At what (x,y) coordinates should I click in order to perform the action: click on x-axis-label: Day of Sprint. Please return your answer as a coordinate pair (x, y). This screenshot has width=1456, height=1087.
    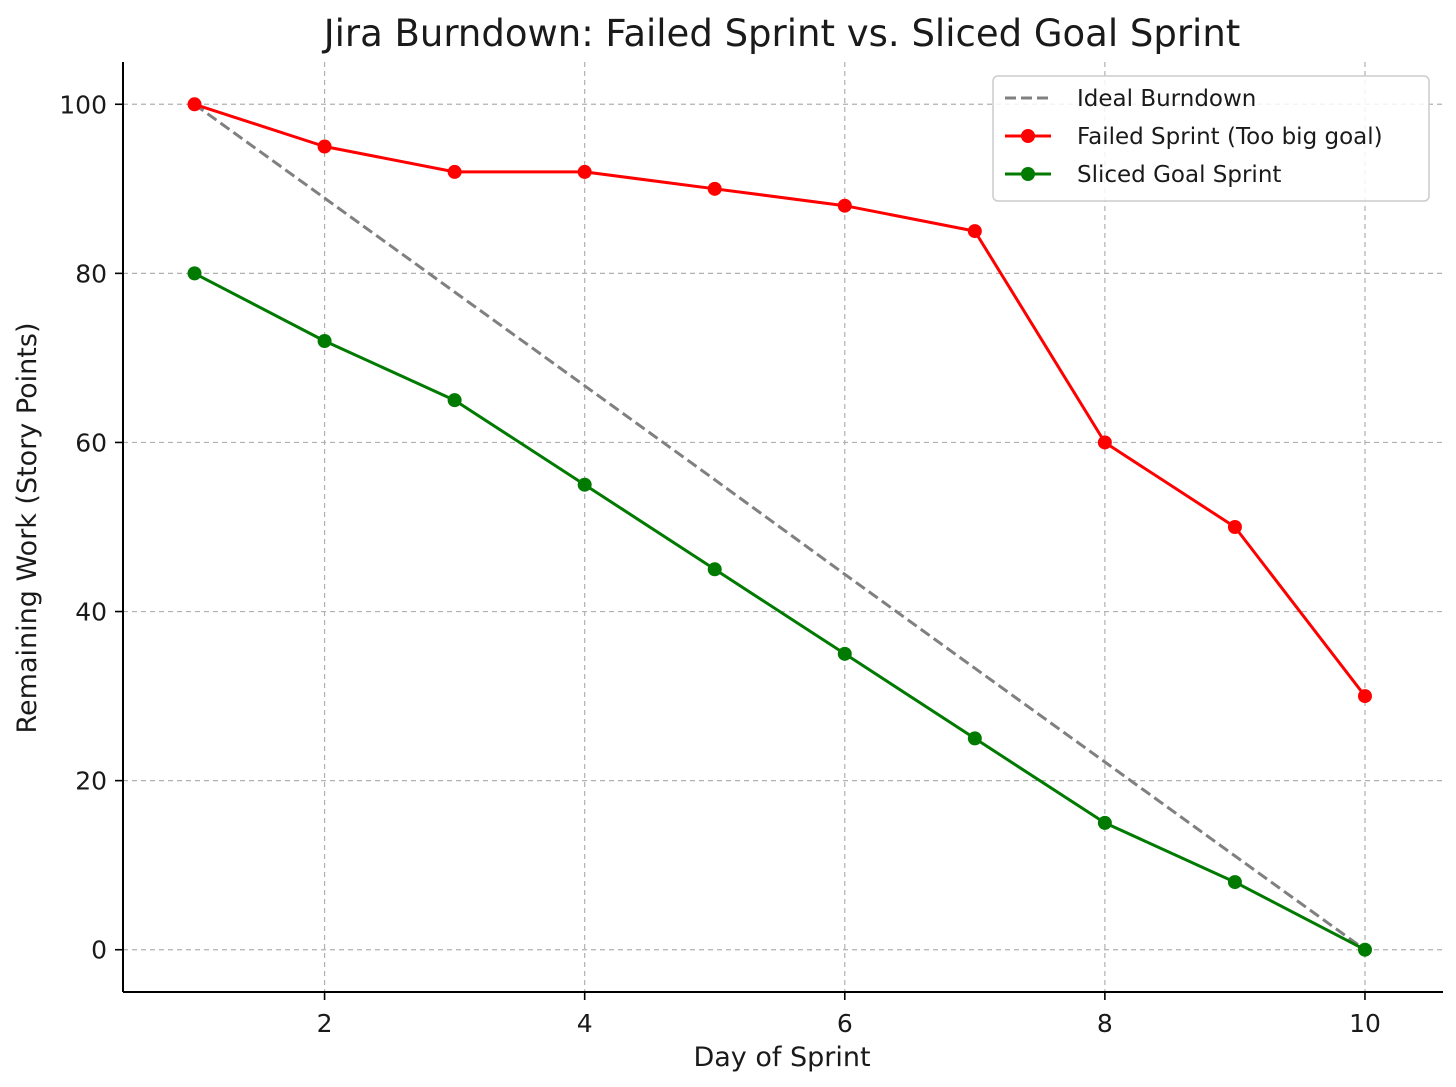
    Looking at the image, I should click on (781, 1057).